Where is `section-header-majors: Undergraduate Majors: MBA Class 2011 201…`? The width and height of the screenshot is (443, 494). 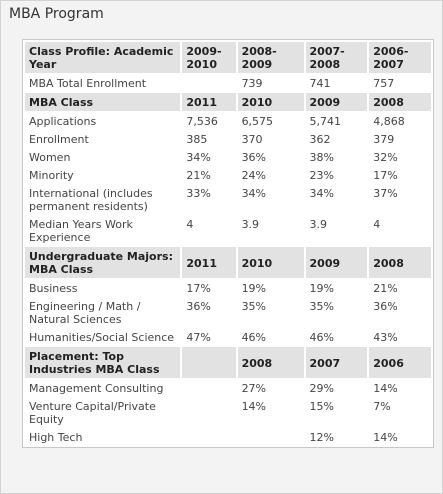 section-header-majors: Undergraduate Majors: MBA Class 2011 201… is located at coordinates (228, 262).